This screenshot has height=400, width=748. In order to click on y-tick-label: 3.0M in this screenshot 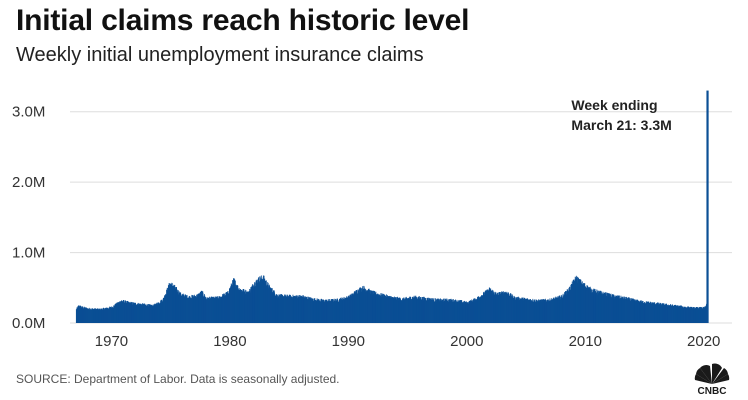, I will do `click(28, 112)`.